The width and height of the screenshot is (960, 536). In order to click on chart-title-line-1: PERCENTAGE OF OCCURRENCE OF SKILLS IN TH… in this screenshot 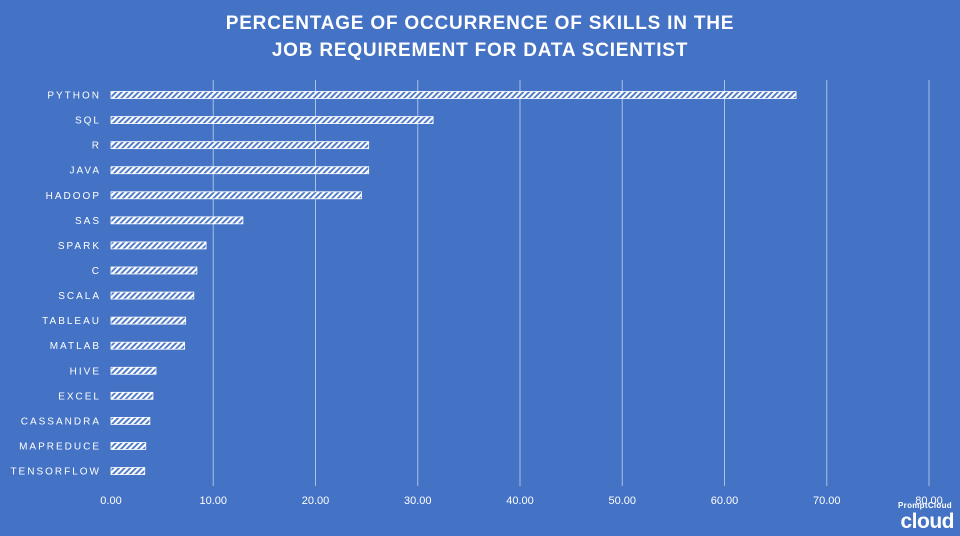, I will do `click(480, 23)`.